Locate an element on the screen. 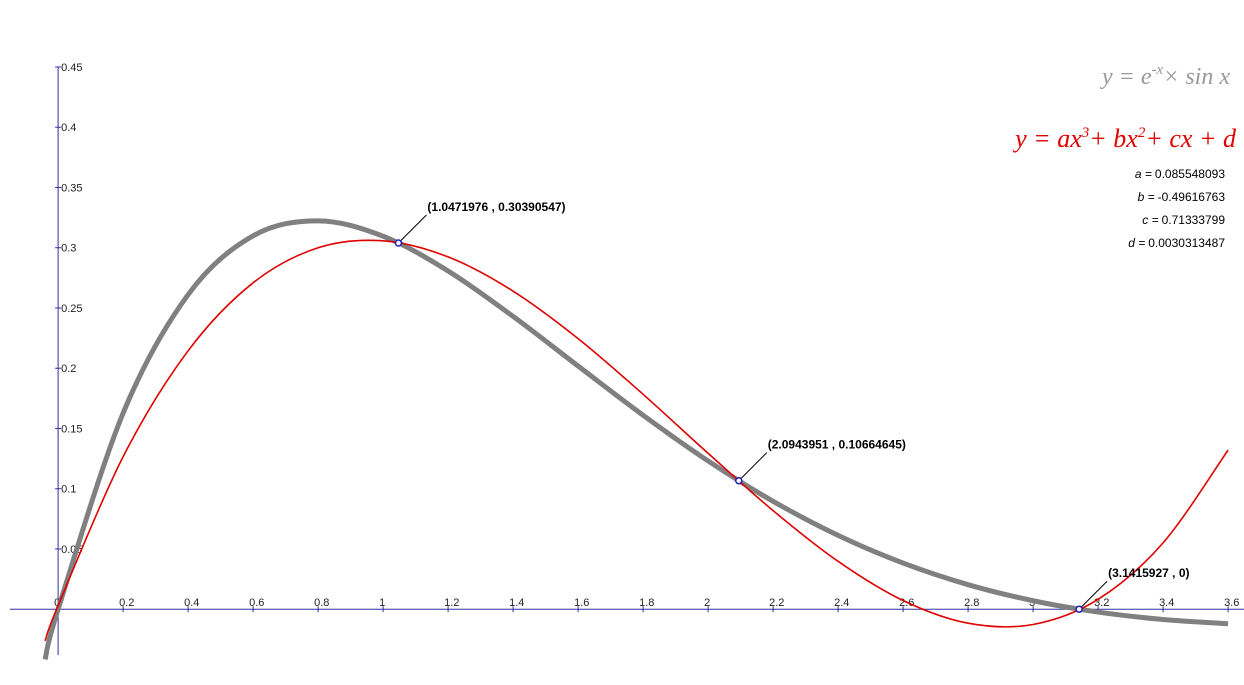 The image size is (1244, 685). x-tick-label: 2.4 is located at coordinates (841, 603).